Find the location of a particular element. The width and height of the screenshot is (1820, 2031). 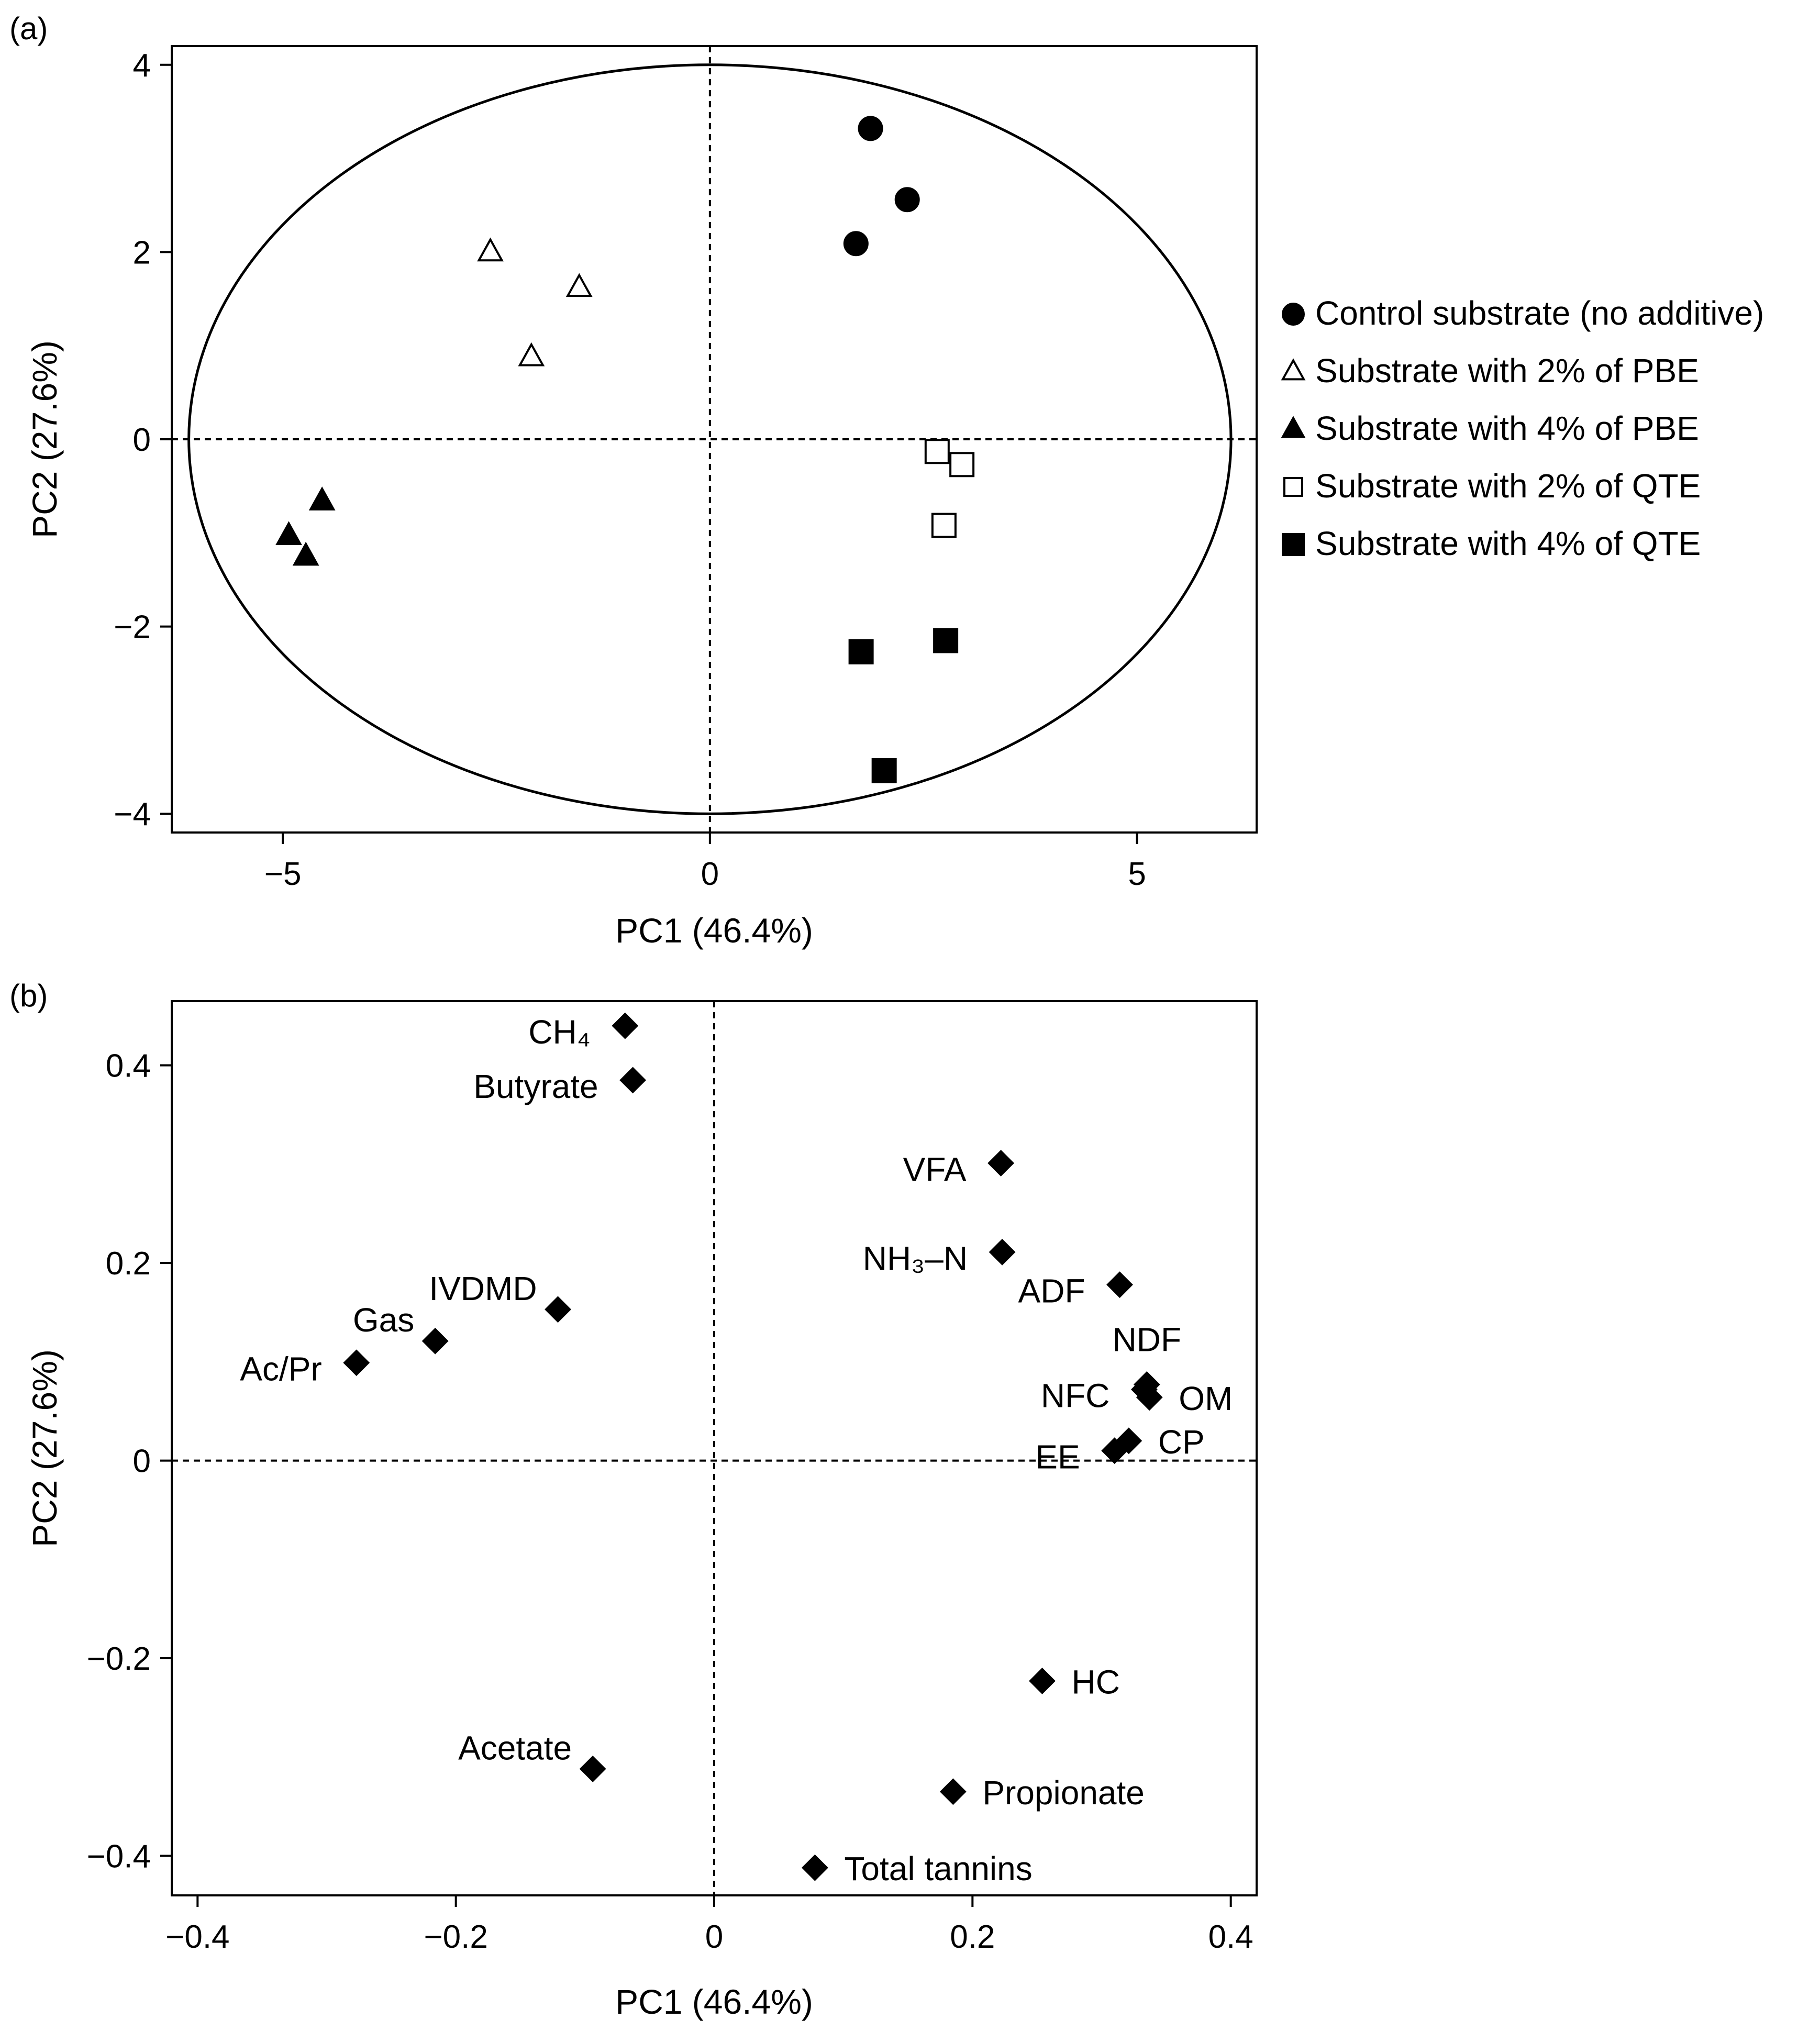

panel-b-x-axis-label: PC1 (46.4%) is located at coordinates (714, 2001).